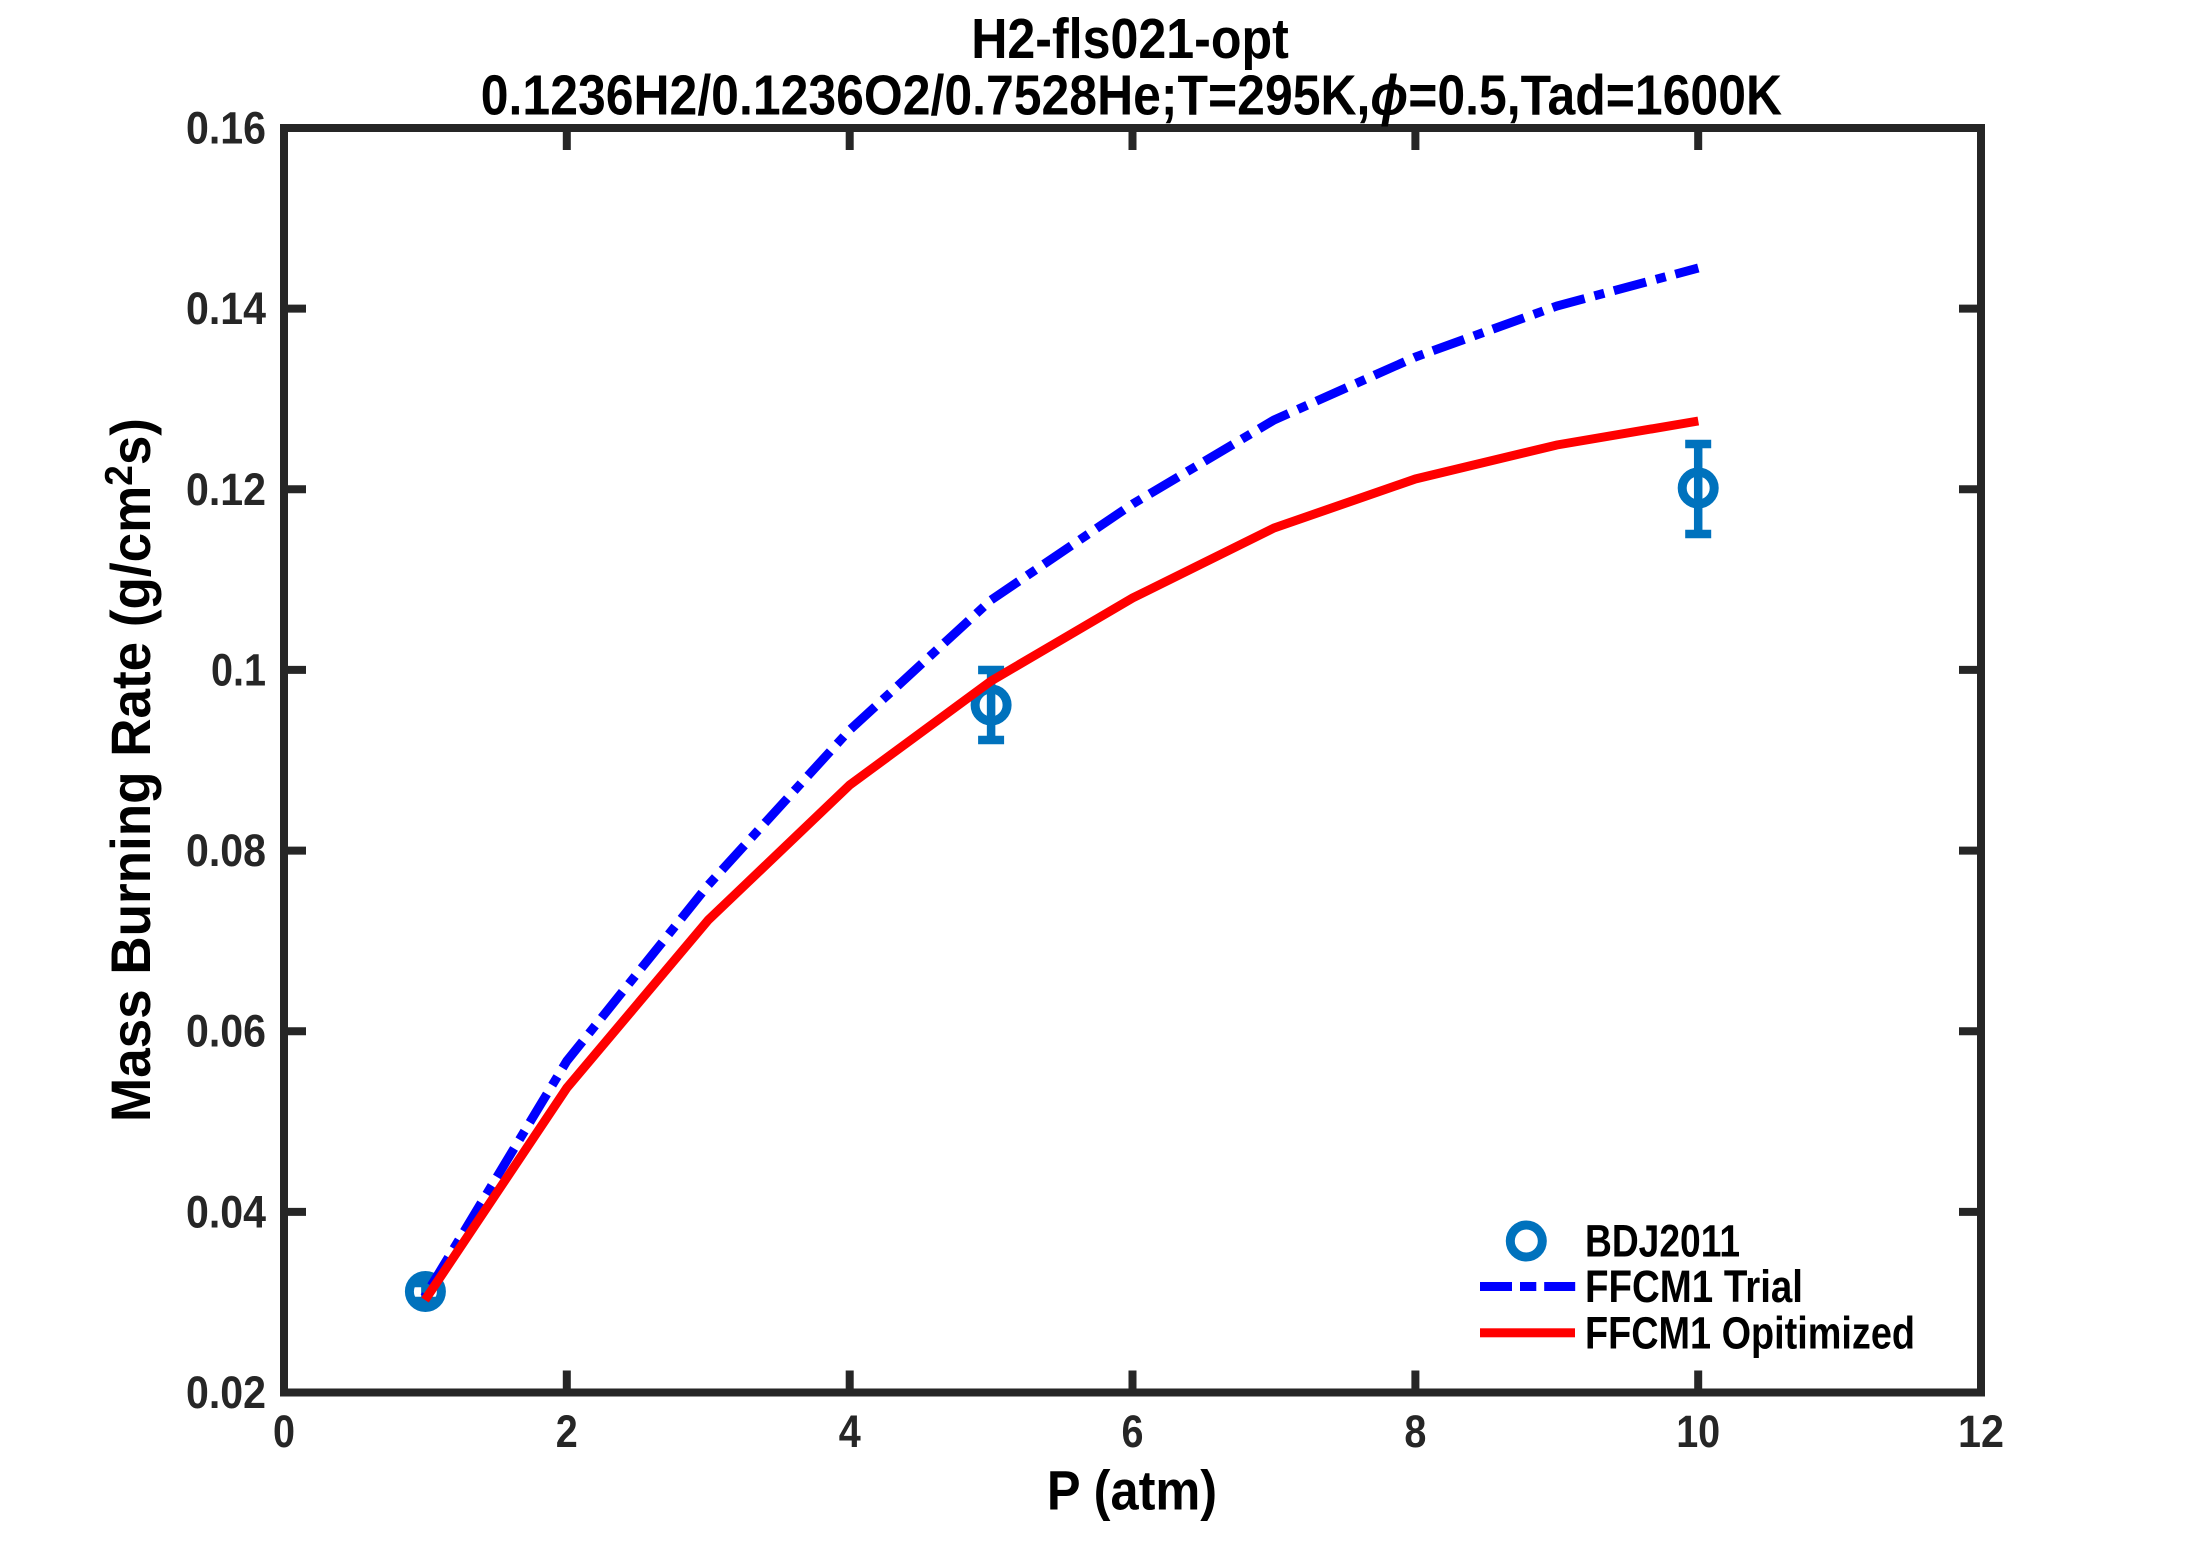 The image size is (2187, 1563). What do you see at coordinates (567, 1431) in the screenshot?
I see `svg-text: 2` at bounding box center [567, 1431].